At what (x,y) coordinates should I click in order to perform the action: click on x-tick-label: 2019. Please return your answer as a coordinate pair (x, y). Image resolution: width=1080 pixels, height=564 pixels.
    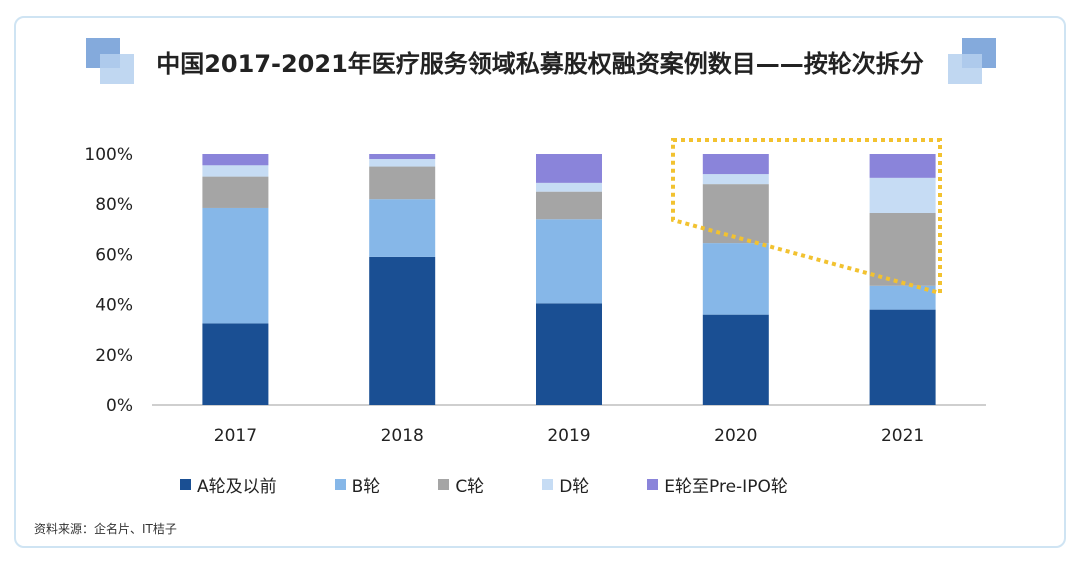
    Looking at the image, I should click on (568, 436).